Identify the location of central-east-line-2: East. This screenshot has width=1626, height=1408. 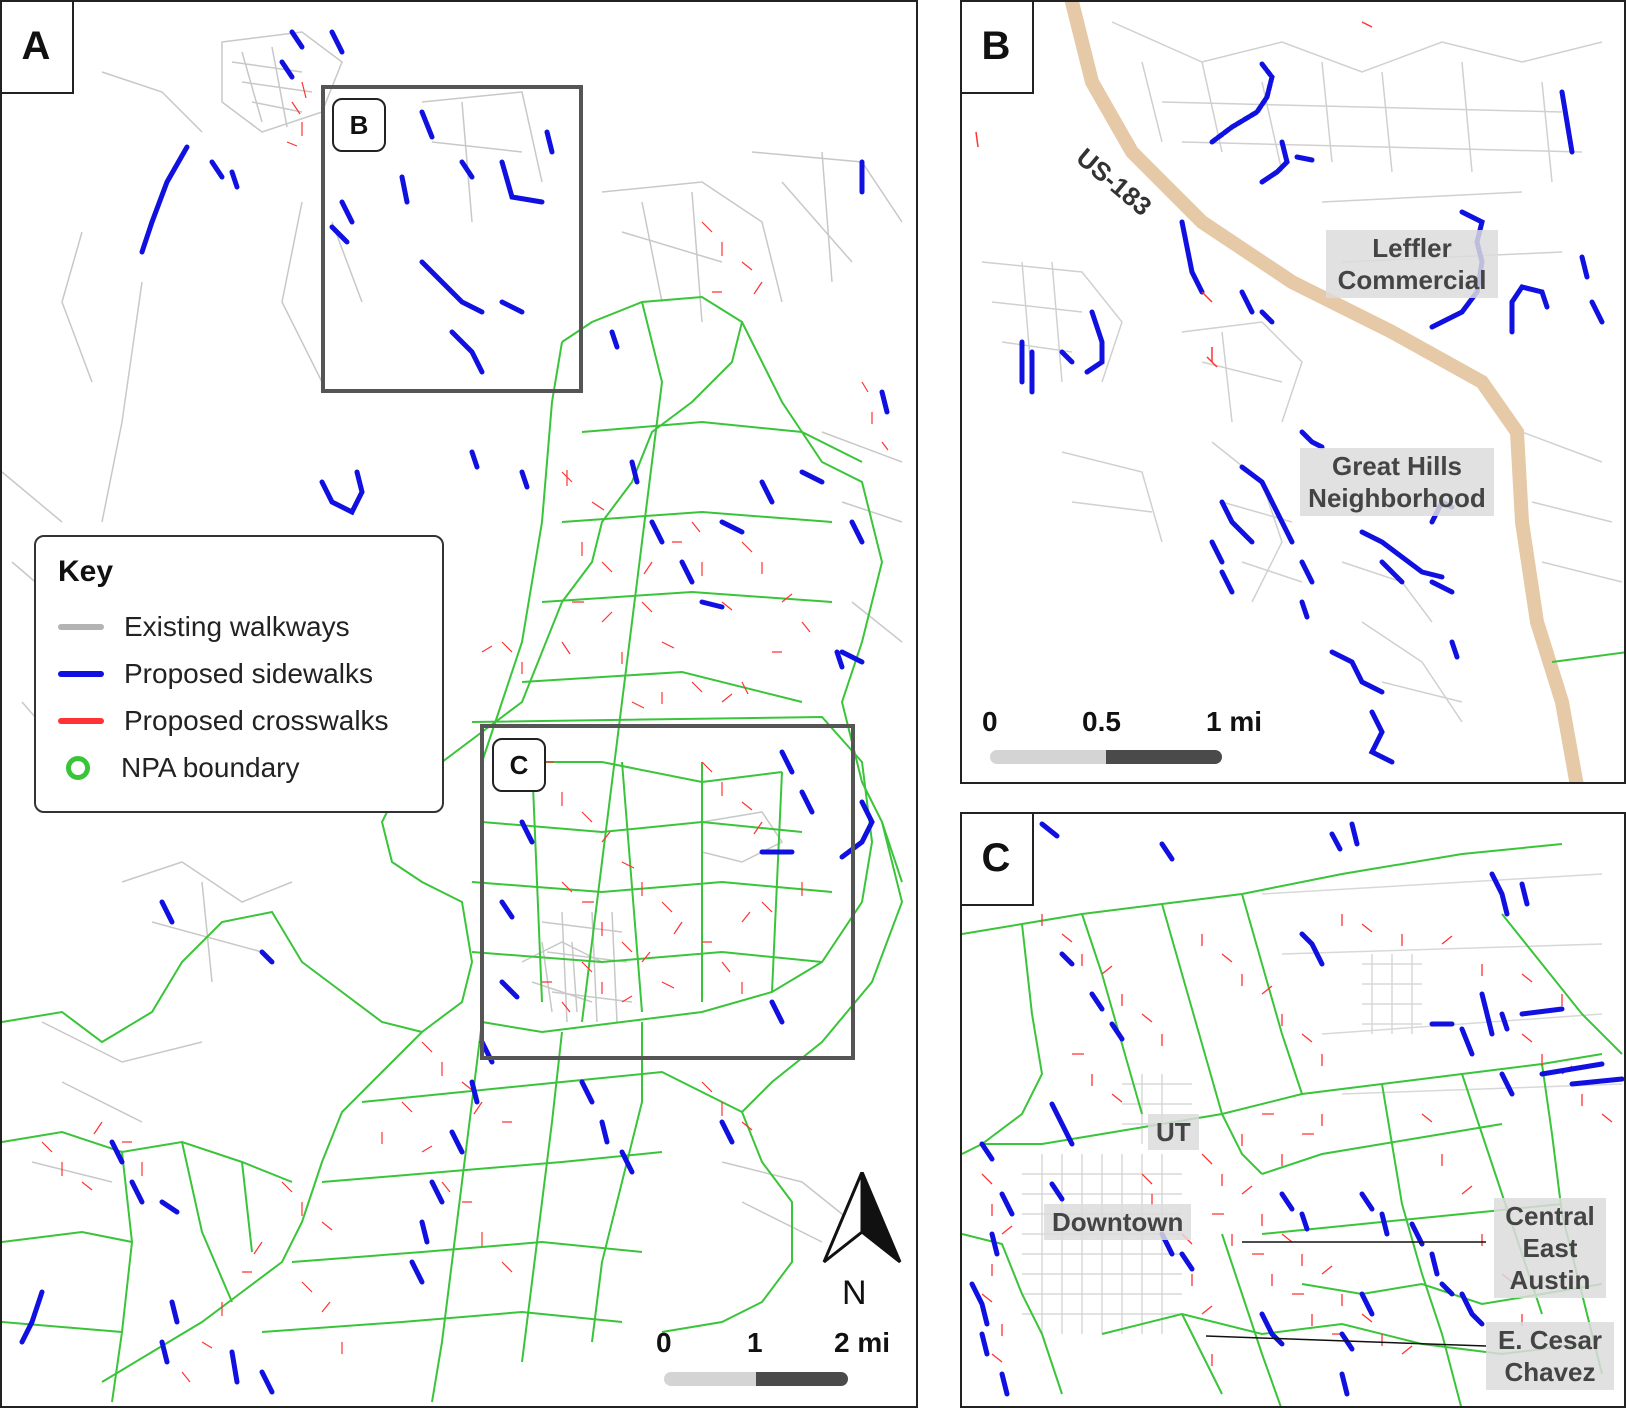
(1550, 1248).